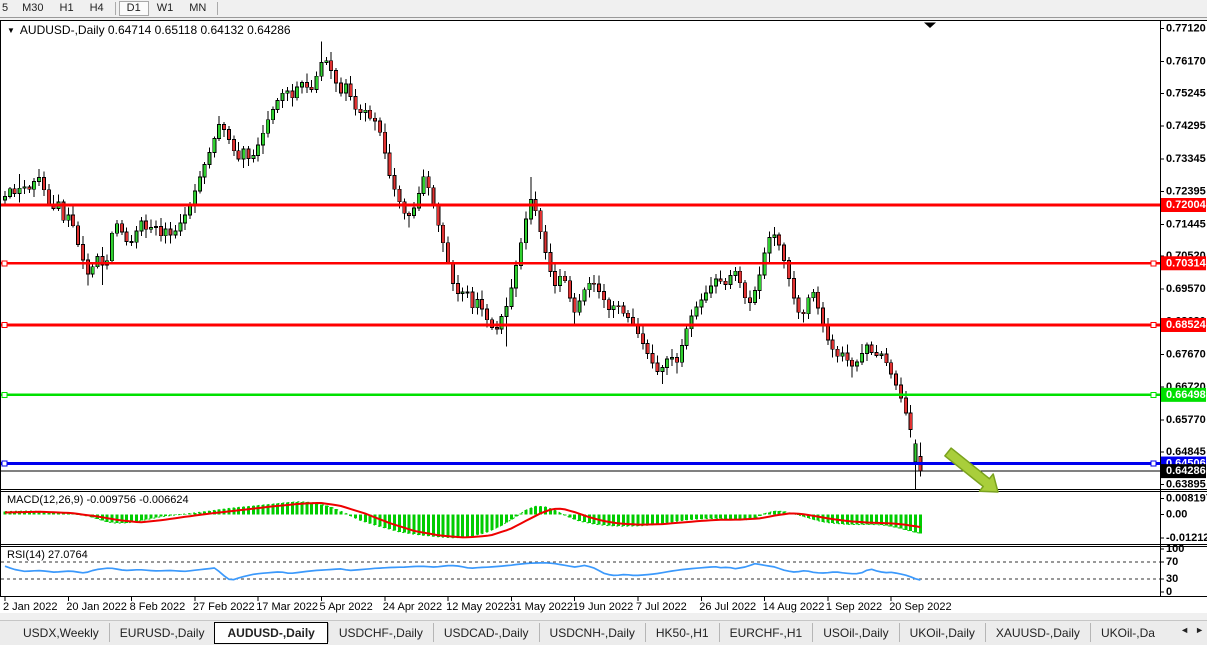 The width and height of the screenshot is (1207, 645). I want to click on rsi-pane, so click(580, 571).